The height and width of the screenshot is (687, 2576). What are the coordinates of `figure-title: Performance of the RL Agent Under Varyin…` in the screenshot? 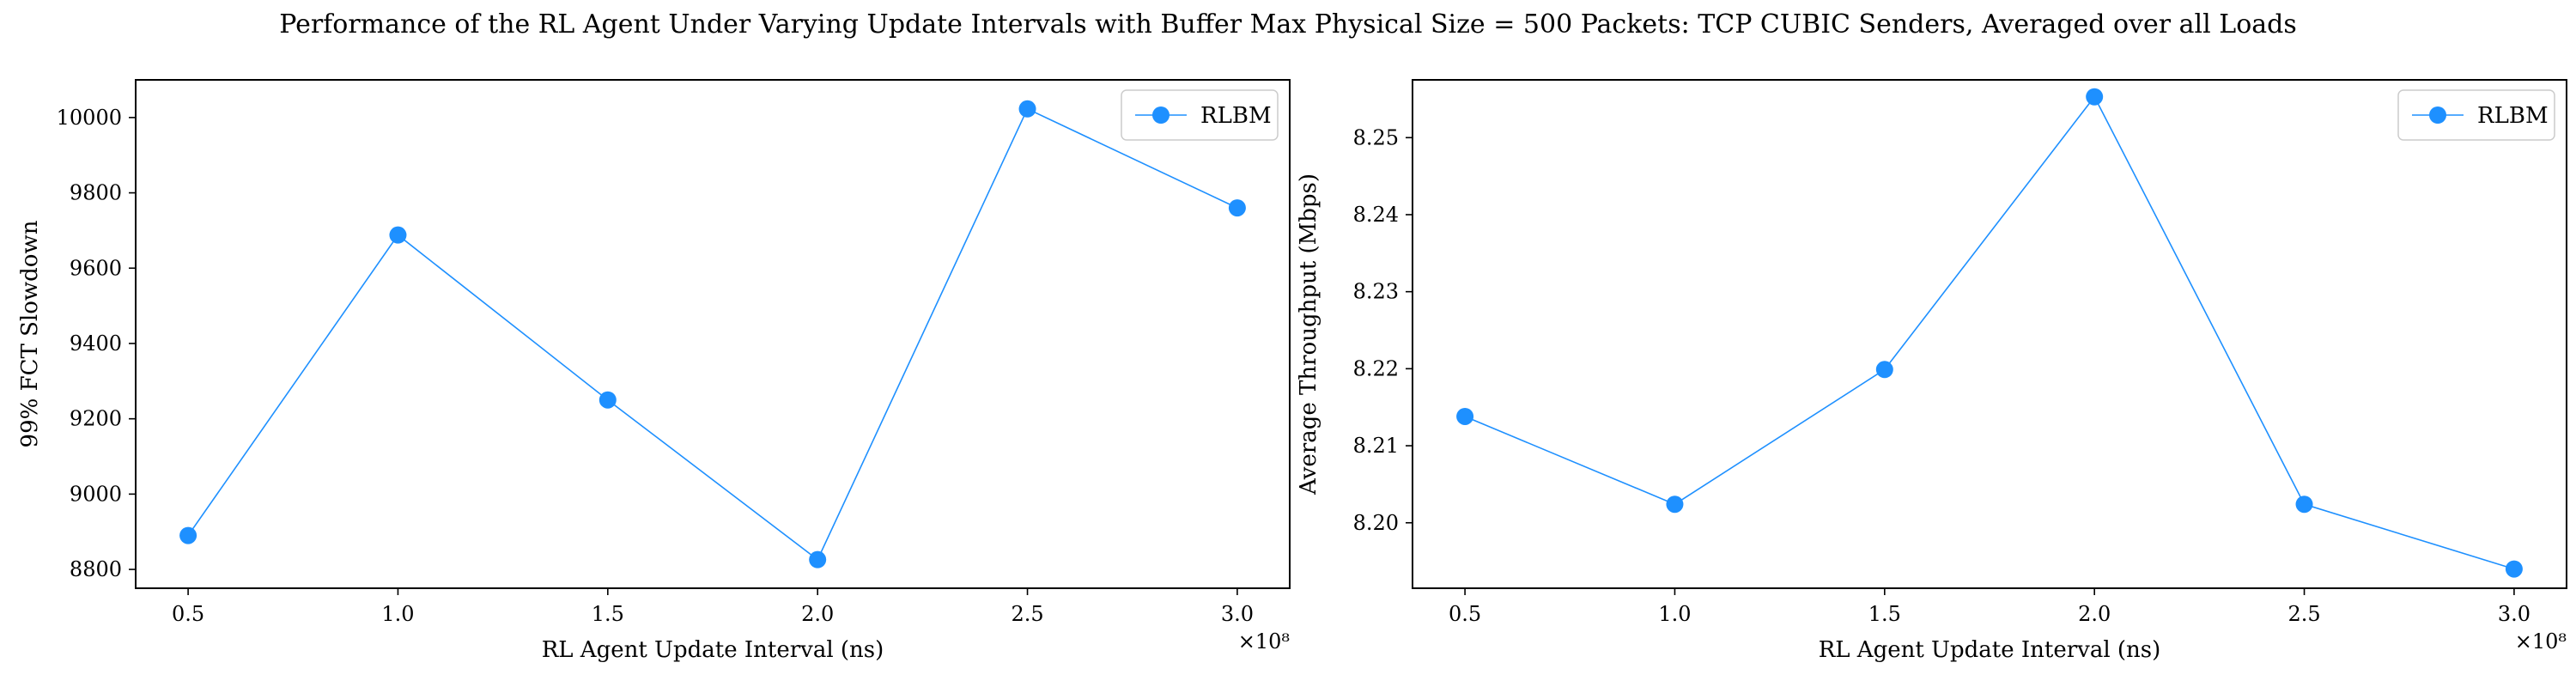 It's located at (1288, 24).